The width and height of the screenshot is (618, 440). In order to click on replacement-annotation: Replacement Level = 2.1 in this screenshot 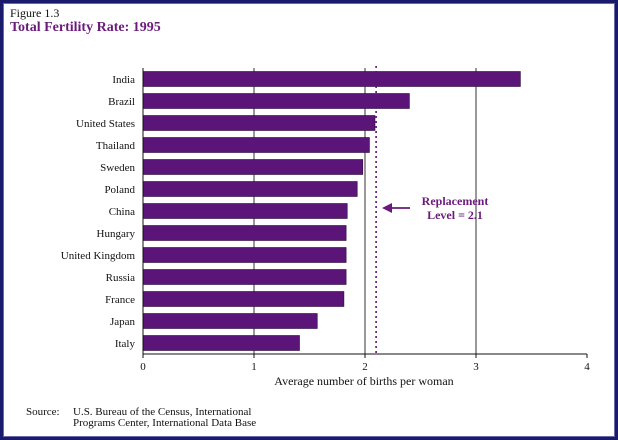, I will do `click(435, 208)`.